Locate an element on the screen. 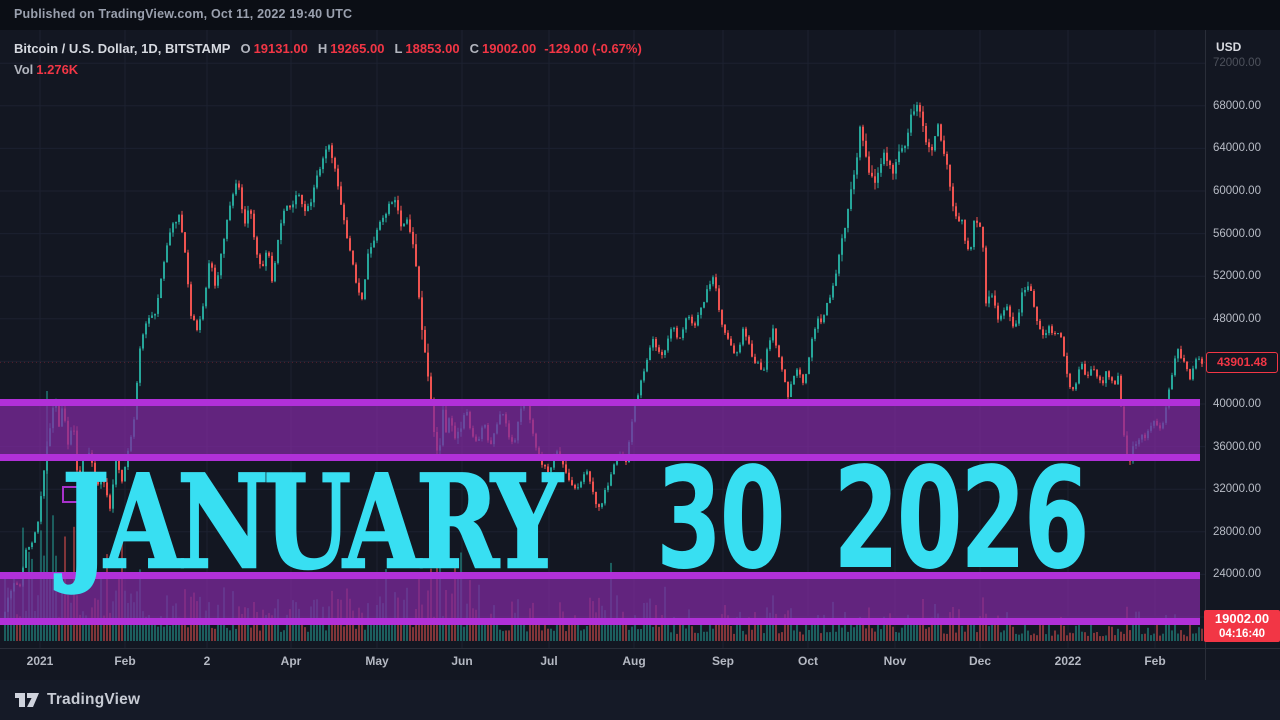 The width and height of the screenshot is (1280, 720). time-tick-label: Sep is located at coordinates (723, 661).